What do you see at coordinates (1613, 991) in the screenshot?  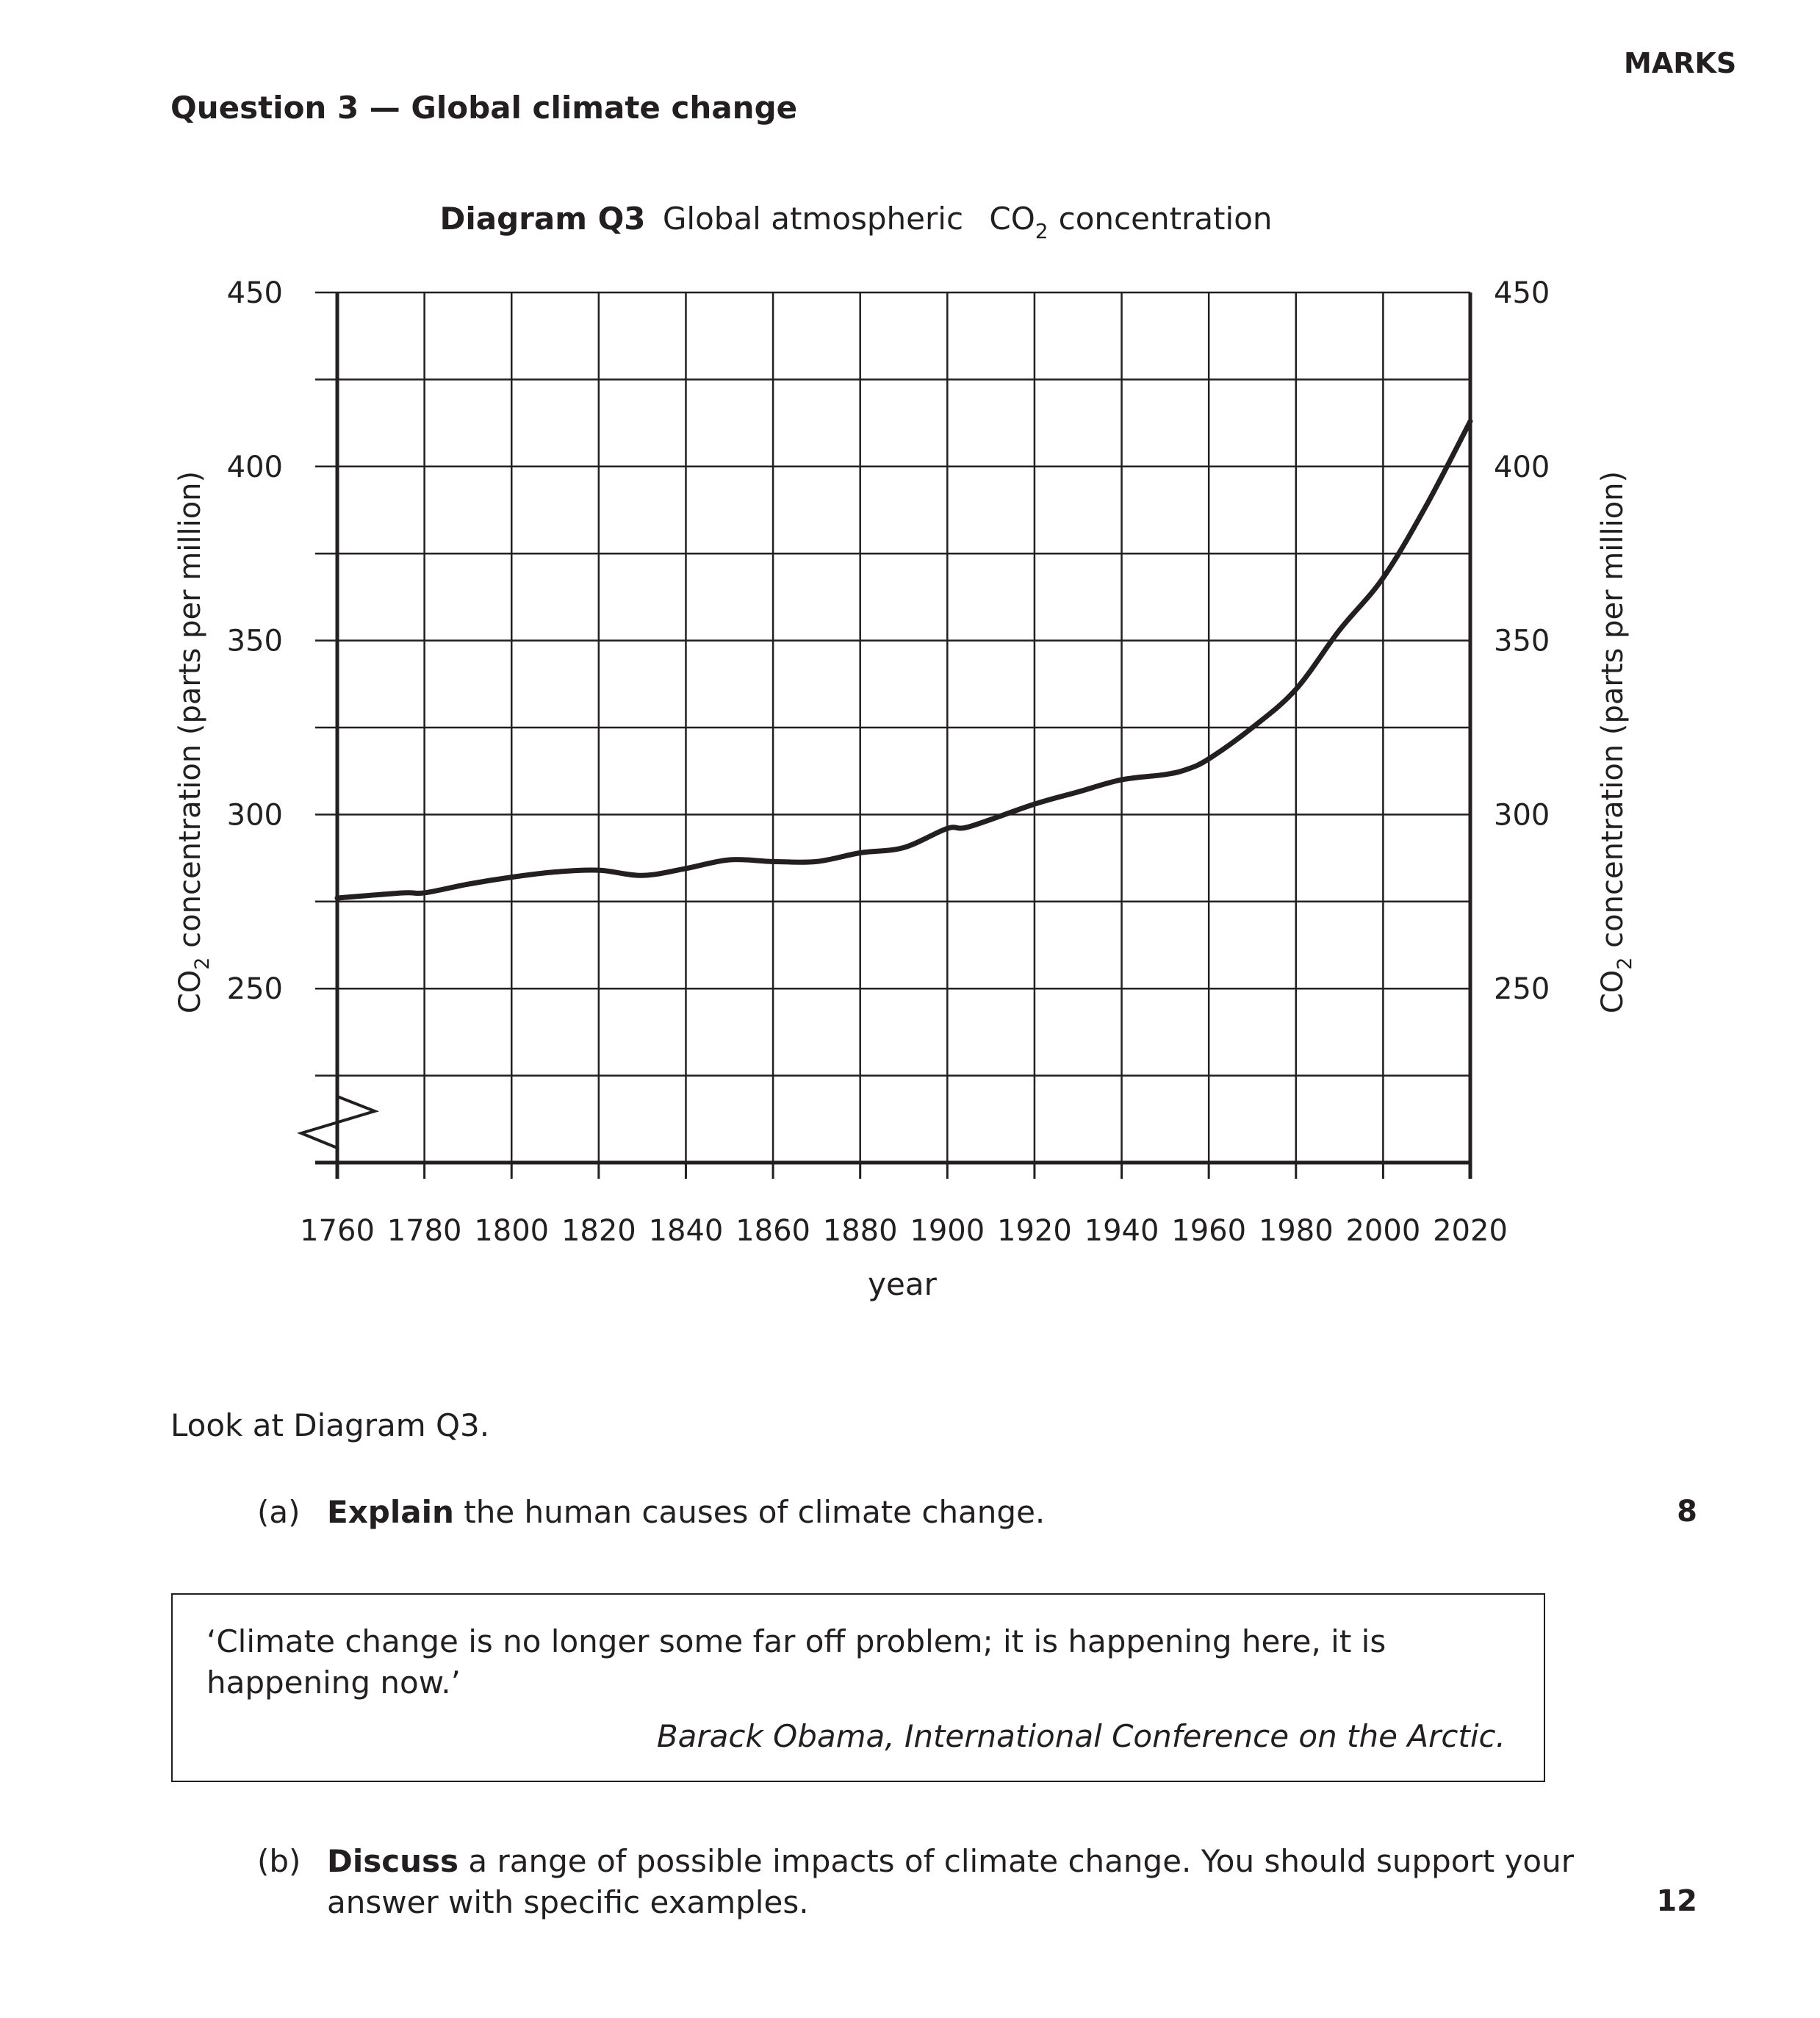 I see `y-axis-label-chem-right: CO` at bounding box center [1613, 991].